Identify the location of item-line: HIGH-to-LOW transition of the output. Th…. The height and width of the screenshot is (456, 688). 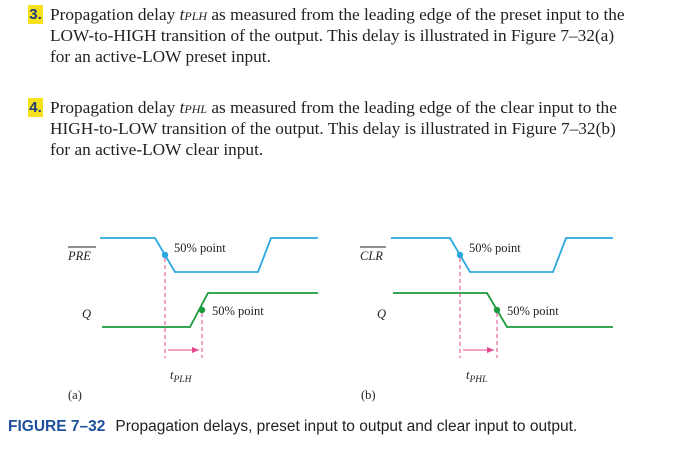
(333, 128).